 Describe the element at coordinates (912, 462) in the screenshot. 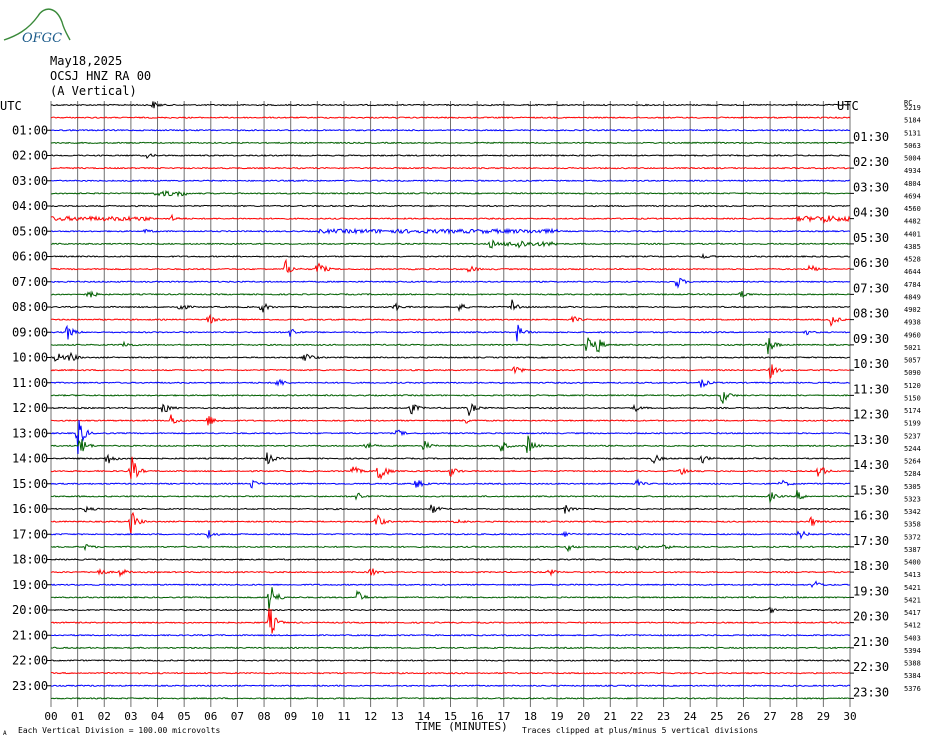

I see `rc-value: 5264` at that location.